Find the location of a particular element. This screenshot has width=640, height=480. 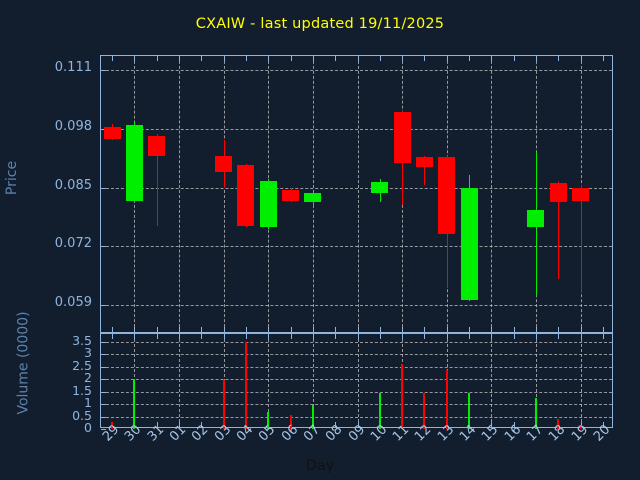

price-axis-tick is located at coordinates (103, 305).